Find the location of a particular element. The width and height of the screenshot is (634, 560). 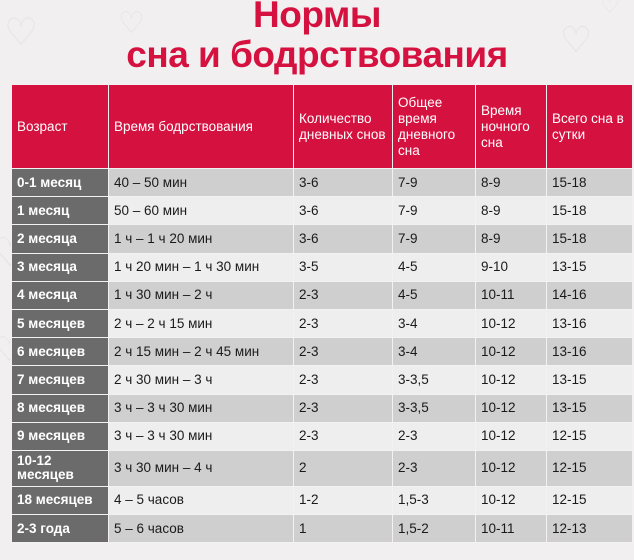

day-sleep-cell: 1,5-2 is located at coordinates (434, 529).